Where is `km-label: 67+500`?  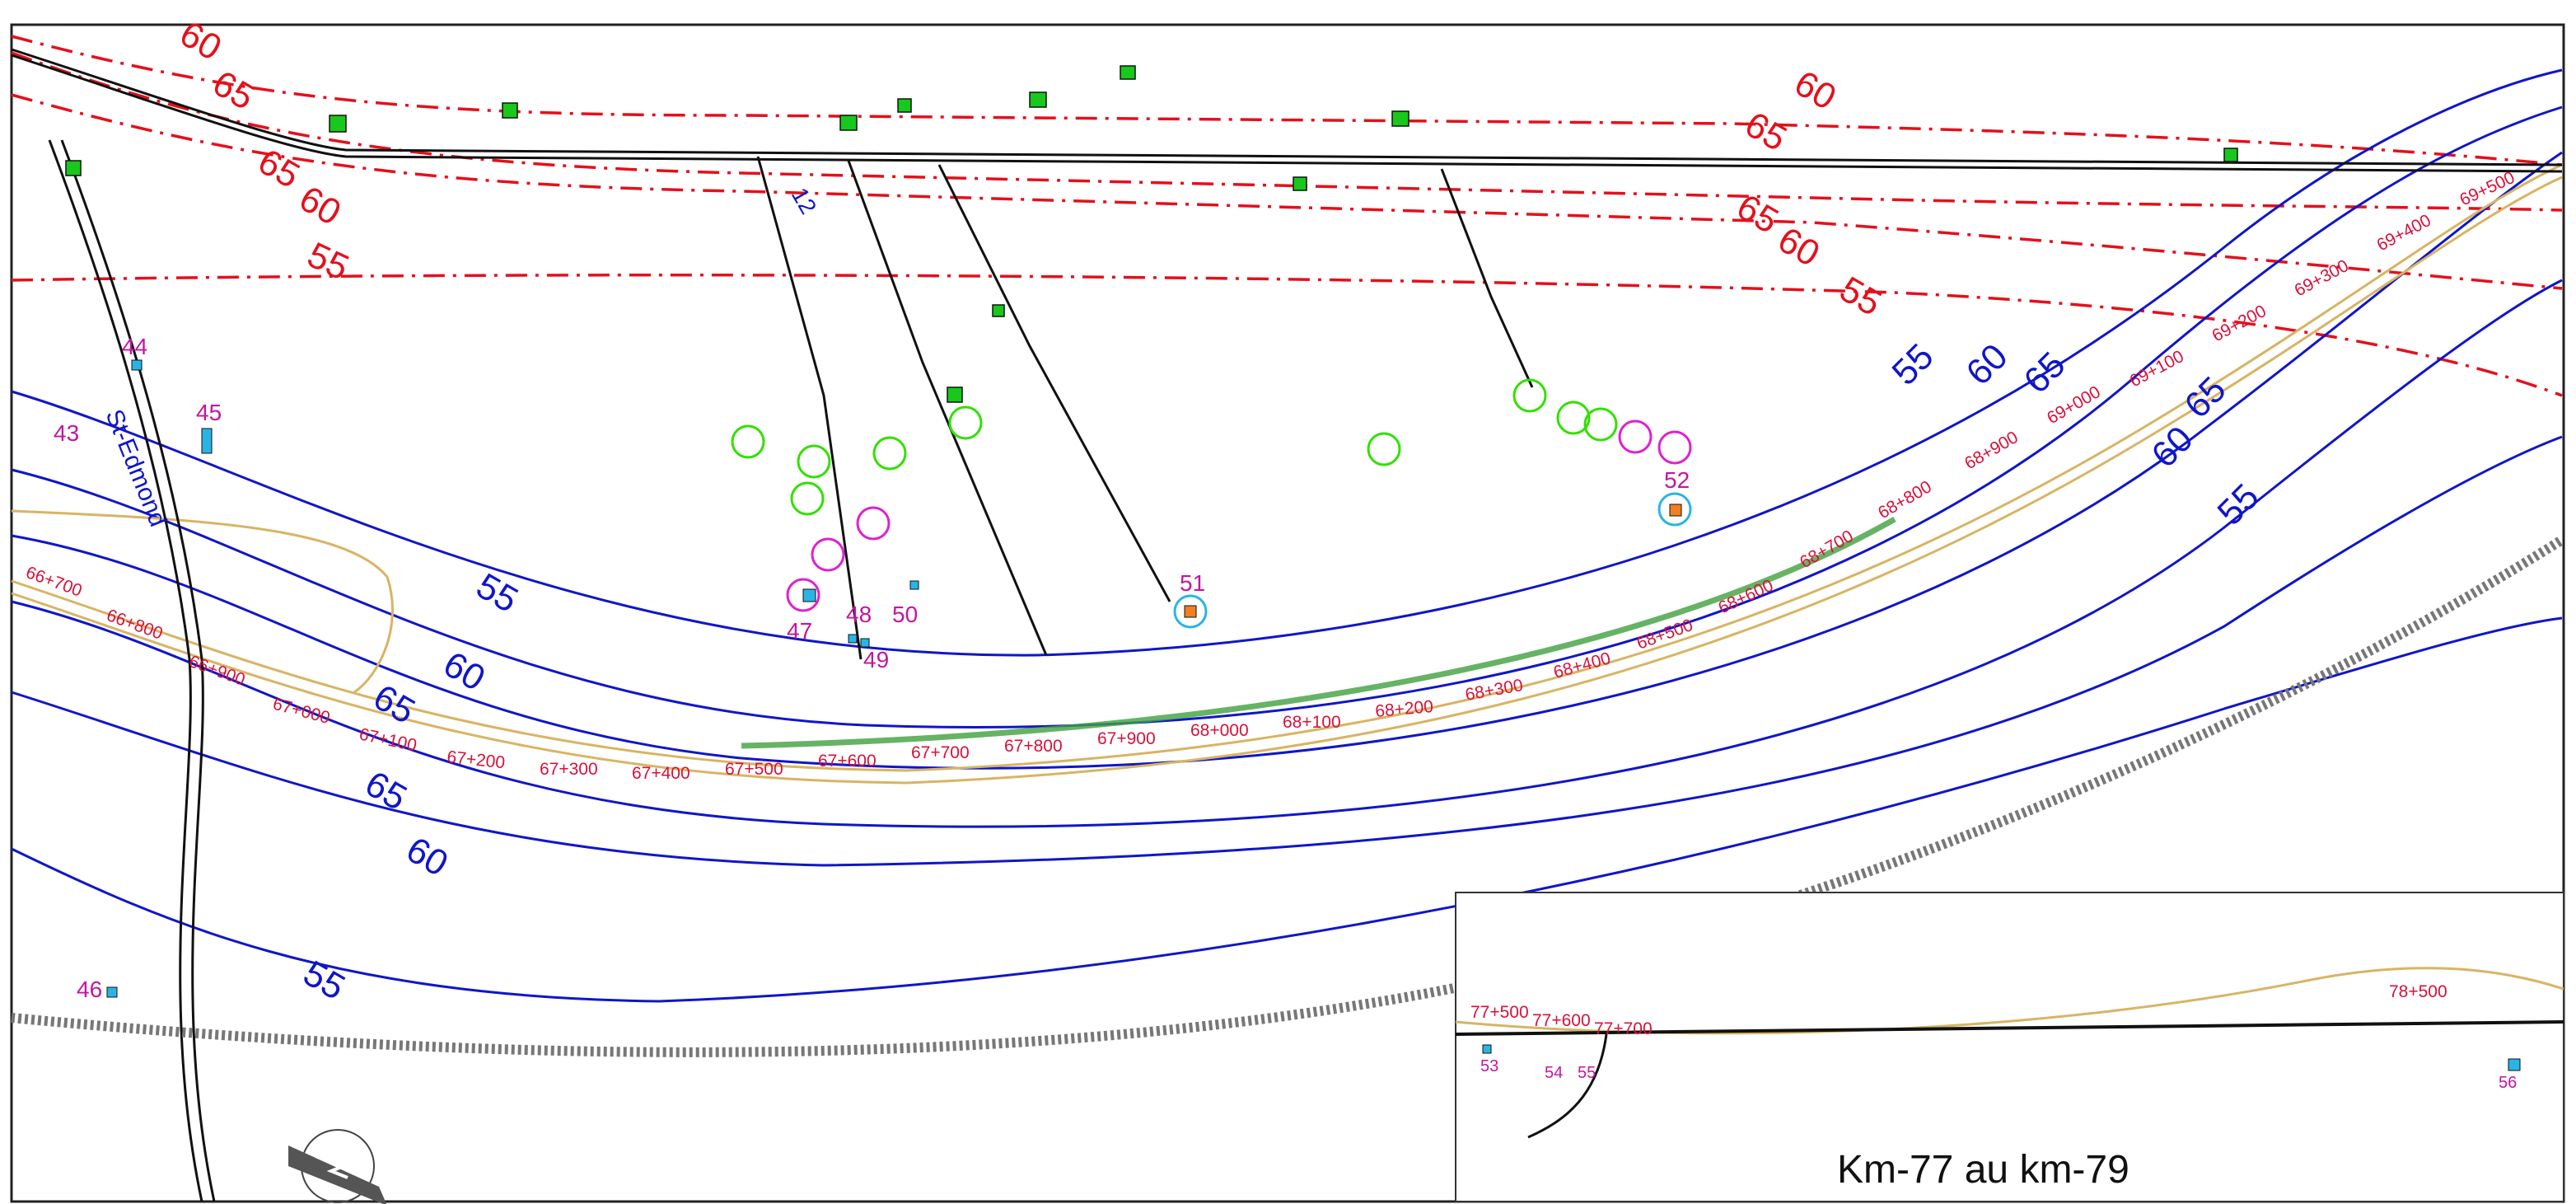
km-label: 67+500 is located at coordinates (754, 770).